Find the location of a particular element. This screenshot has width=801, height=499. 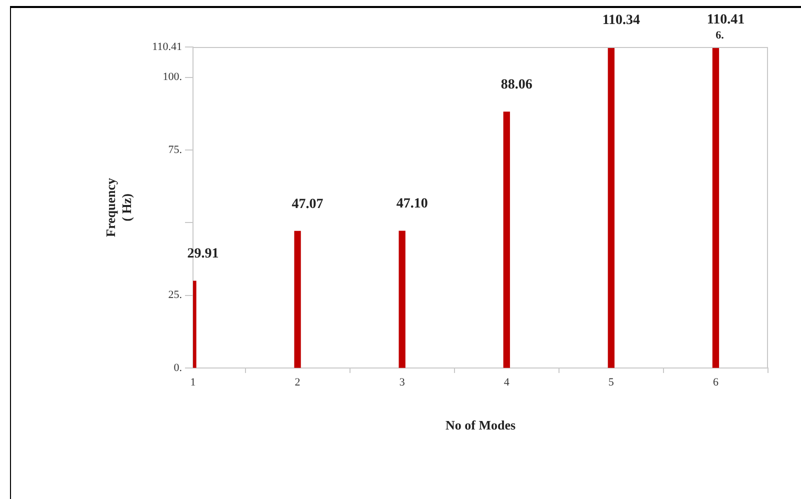

data-label: 110.41 is located at coordinates (725, 20).